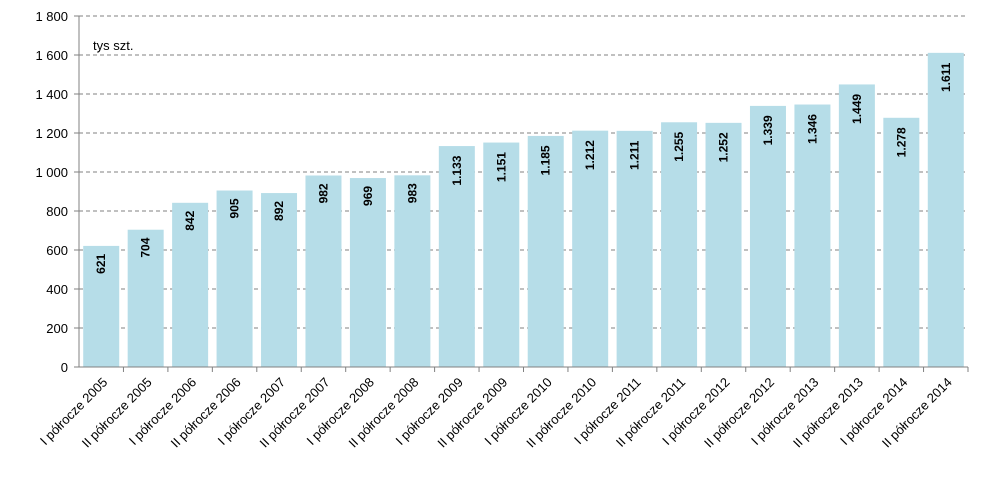 The width and height of the screenshot is (996, 489). What do you see at coordinates (412, 193) in the screenshot?
I see `data-label: 983` at bounding box center [412, 193].